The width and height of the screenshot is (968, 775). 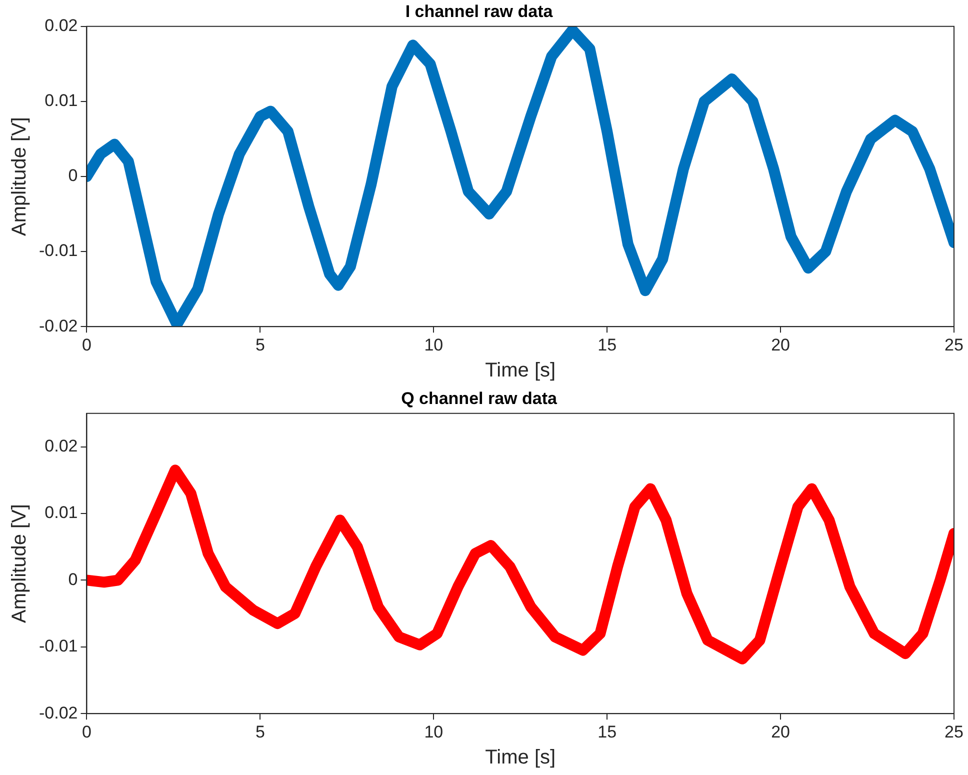 I want to click on chart-title: Q channel raw data, so click(x=479, y=398).